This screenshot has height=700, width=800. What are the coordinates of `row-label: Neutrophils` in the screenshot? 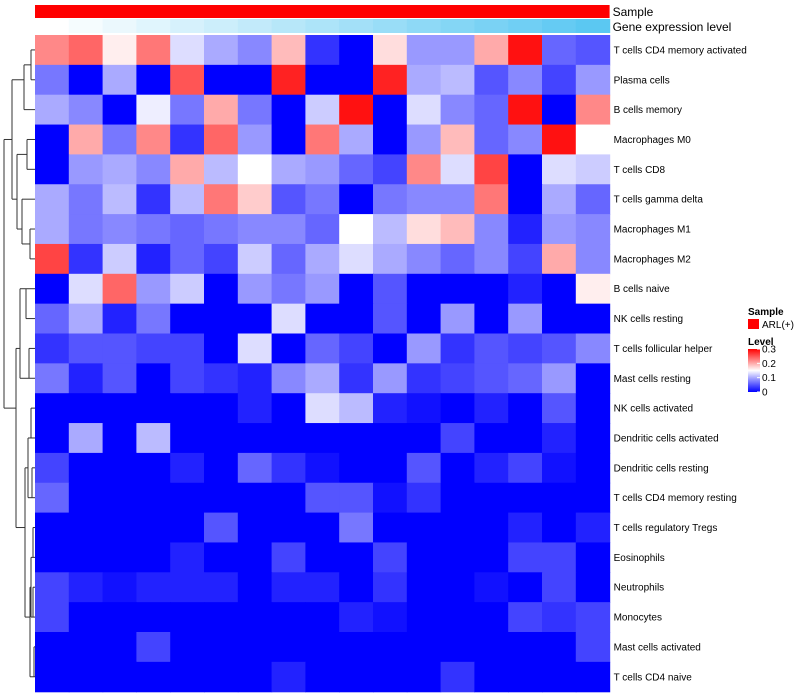 It's located at (639, 588).